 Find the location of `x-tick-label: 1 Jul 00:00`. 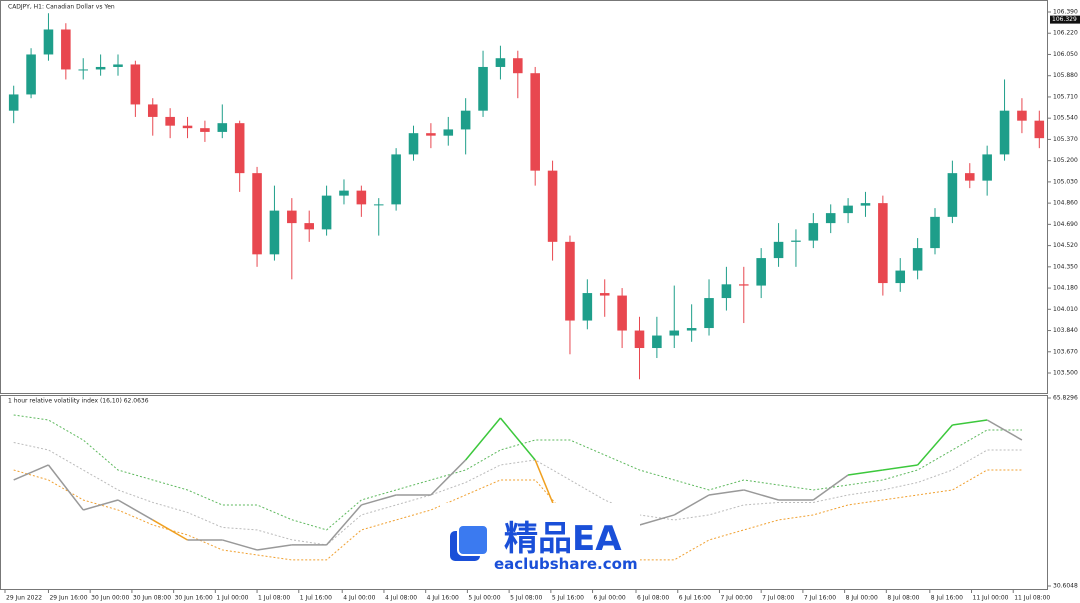

x-tick-label: 1 Jul 00:00 is located at coordinates (232, 598).